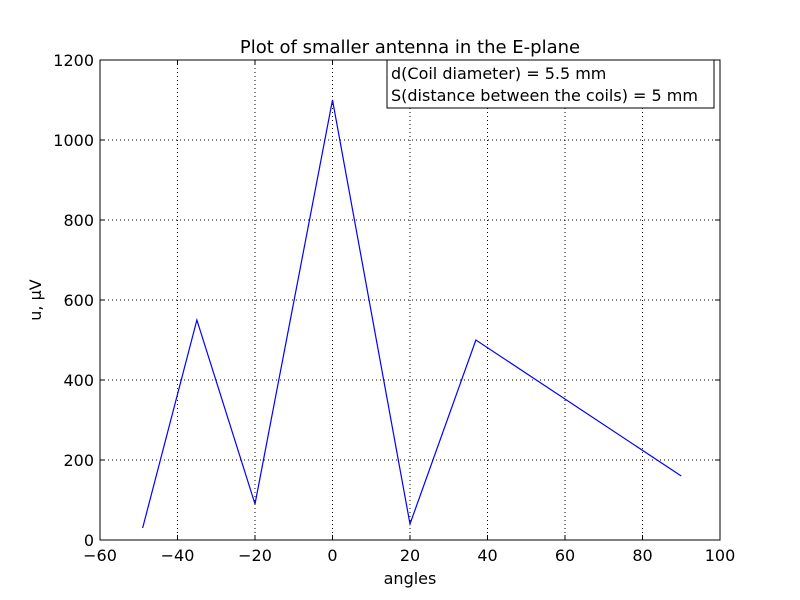 The width and height of the screenshot is (800, 600). Describe the element at coordinates (73, 140) in the screenshot. I see `y-tick-label: 1000` at that location.